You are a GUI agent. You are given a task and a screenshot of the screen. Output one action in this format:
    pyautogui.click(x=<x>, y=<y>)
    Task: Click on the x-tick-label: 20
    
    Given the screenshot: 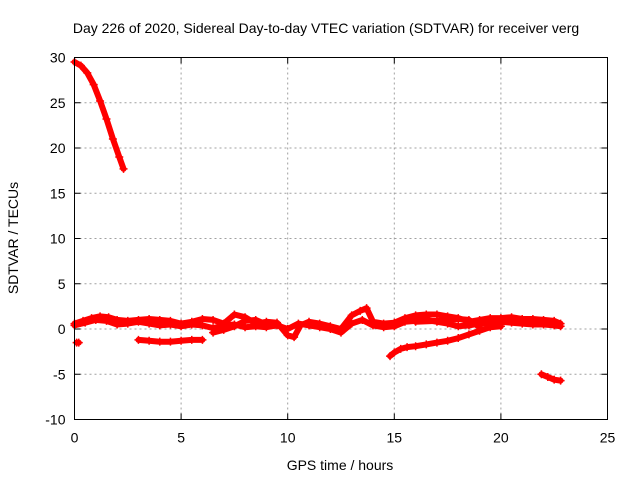 What is the action you would take?
    pyautogui.click(x=501, y=438)
    